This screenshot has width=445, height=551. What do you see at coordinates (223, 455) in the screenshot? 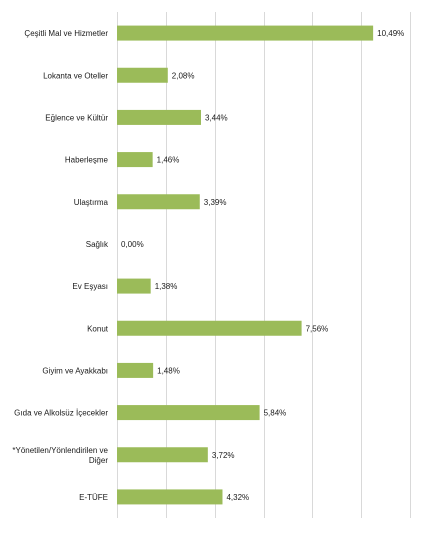
I see `data-label-10: 3,72%` at bounding box center [223, 455].